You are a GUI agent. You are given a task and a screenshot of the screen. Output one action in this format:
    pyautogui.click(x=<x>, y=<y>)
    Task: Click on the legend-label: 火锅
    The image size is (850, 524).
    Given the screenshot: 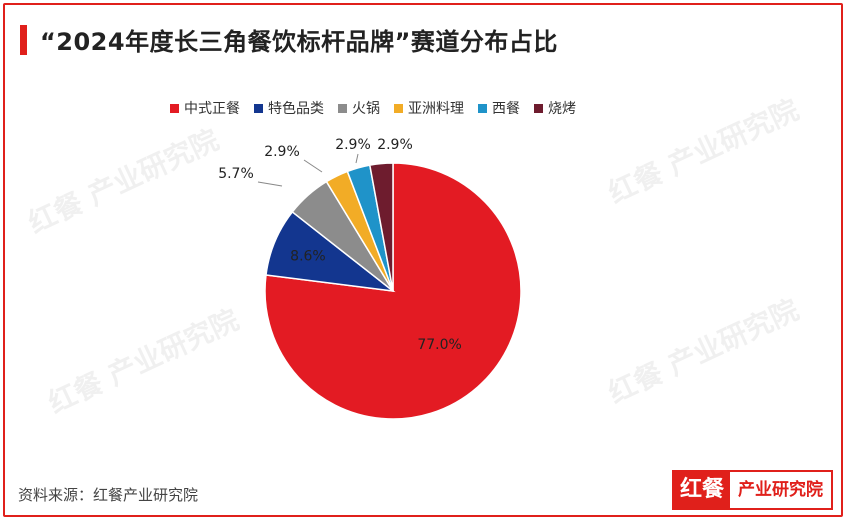 What is the action you would take?
    pyautogui.click(x=366, y=109)
    